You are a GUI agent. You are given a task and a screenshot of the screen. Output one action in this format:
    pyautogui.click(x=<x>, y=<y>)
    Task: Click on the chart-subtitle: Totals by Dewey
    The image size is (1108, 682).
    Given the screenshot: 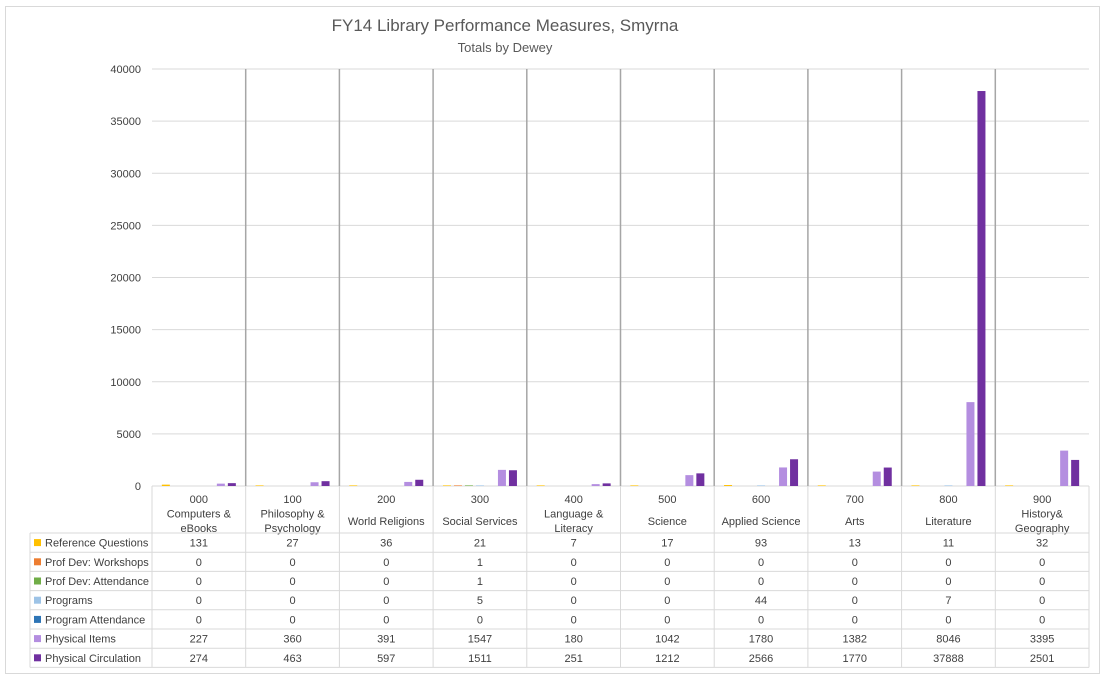 What is the action you would take?
    pyautogui.click(x=505, y=47)
    